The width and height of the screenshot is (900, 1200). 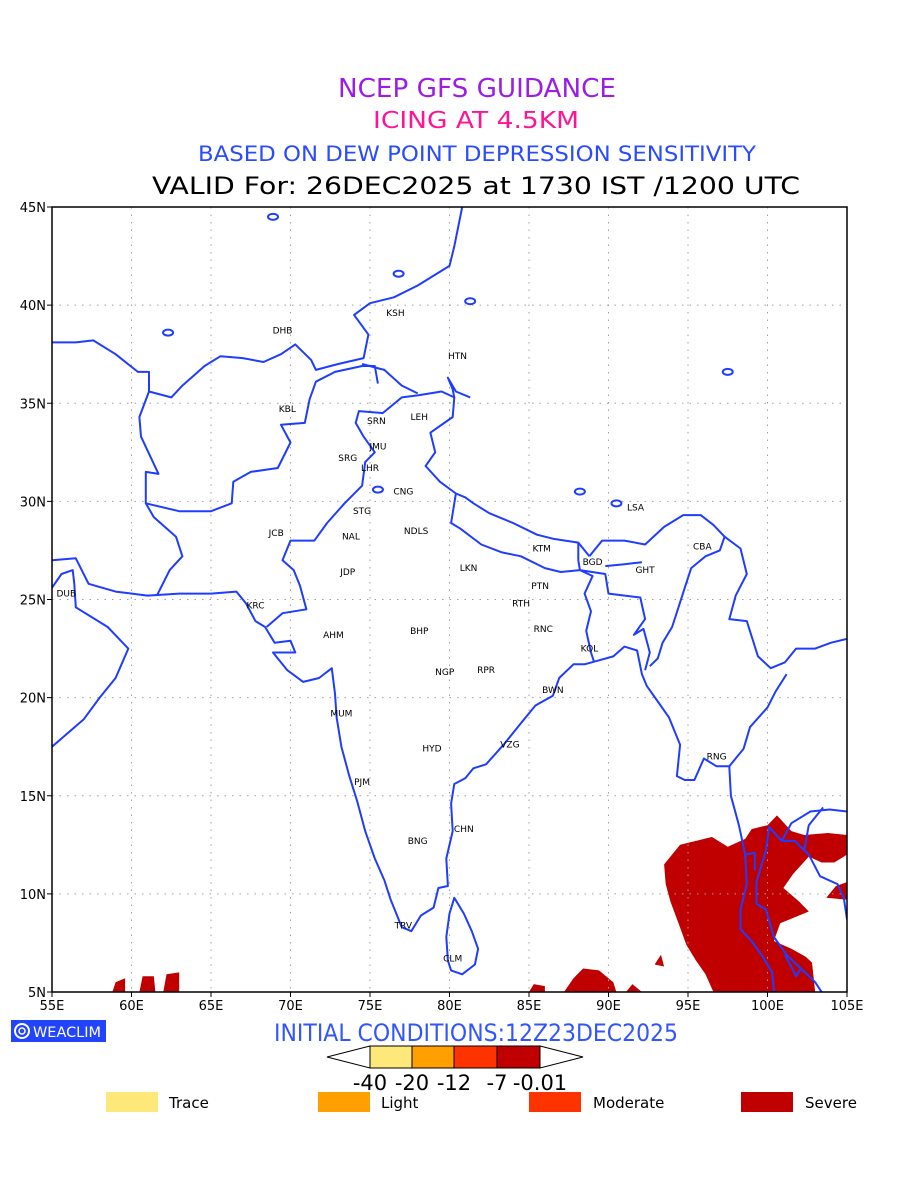 What do you see at coordinates (431, 750) in the screenshot?
I see `station-label: HYD` at bounding box center [431, 750].